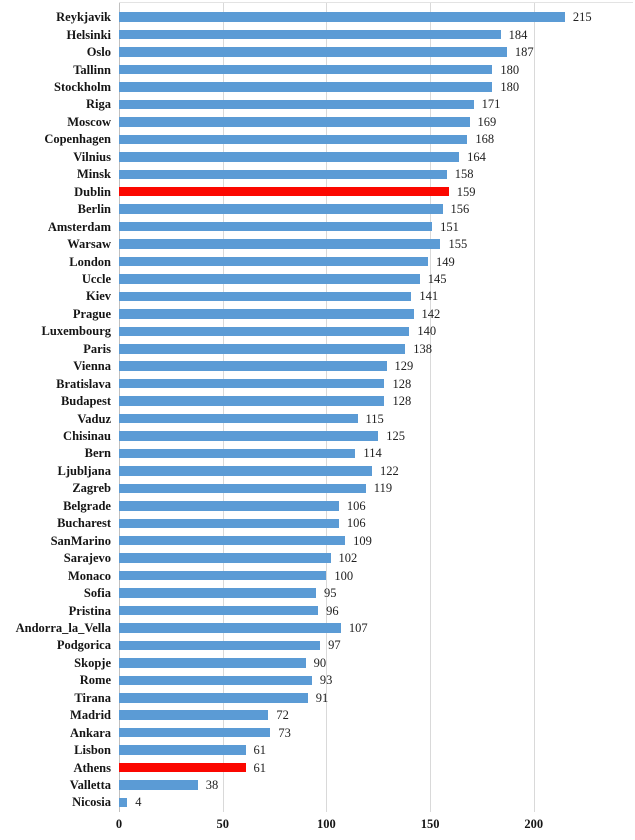  I want to click on category-label: Sarajevo, so click(87, 558).